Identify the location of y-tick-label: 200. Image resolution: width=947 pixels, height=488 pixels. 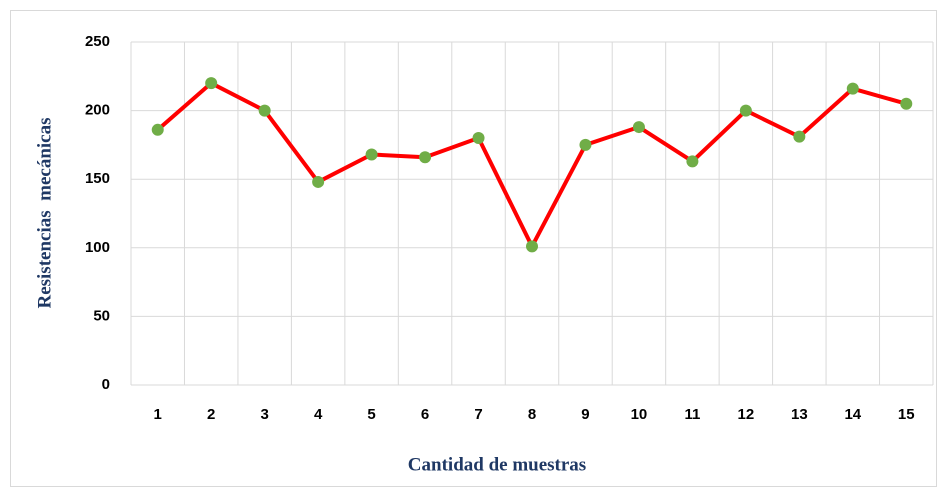
(97, 110).